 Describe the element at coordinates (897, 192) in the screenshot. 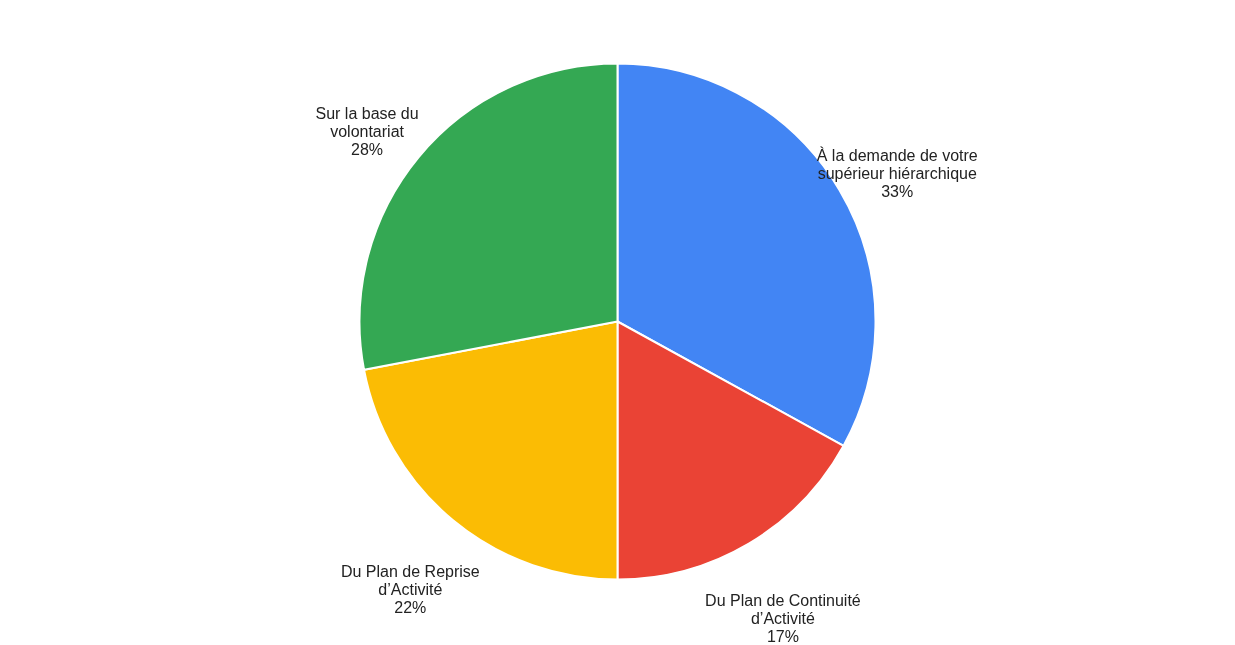

I see `data-label: 33%` at that location.